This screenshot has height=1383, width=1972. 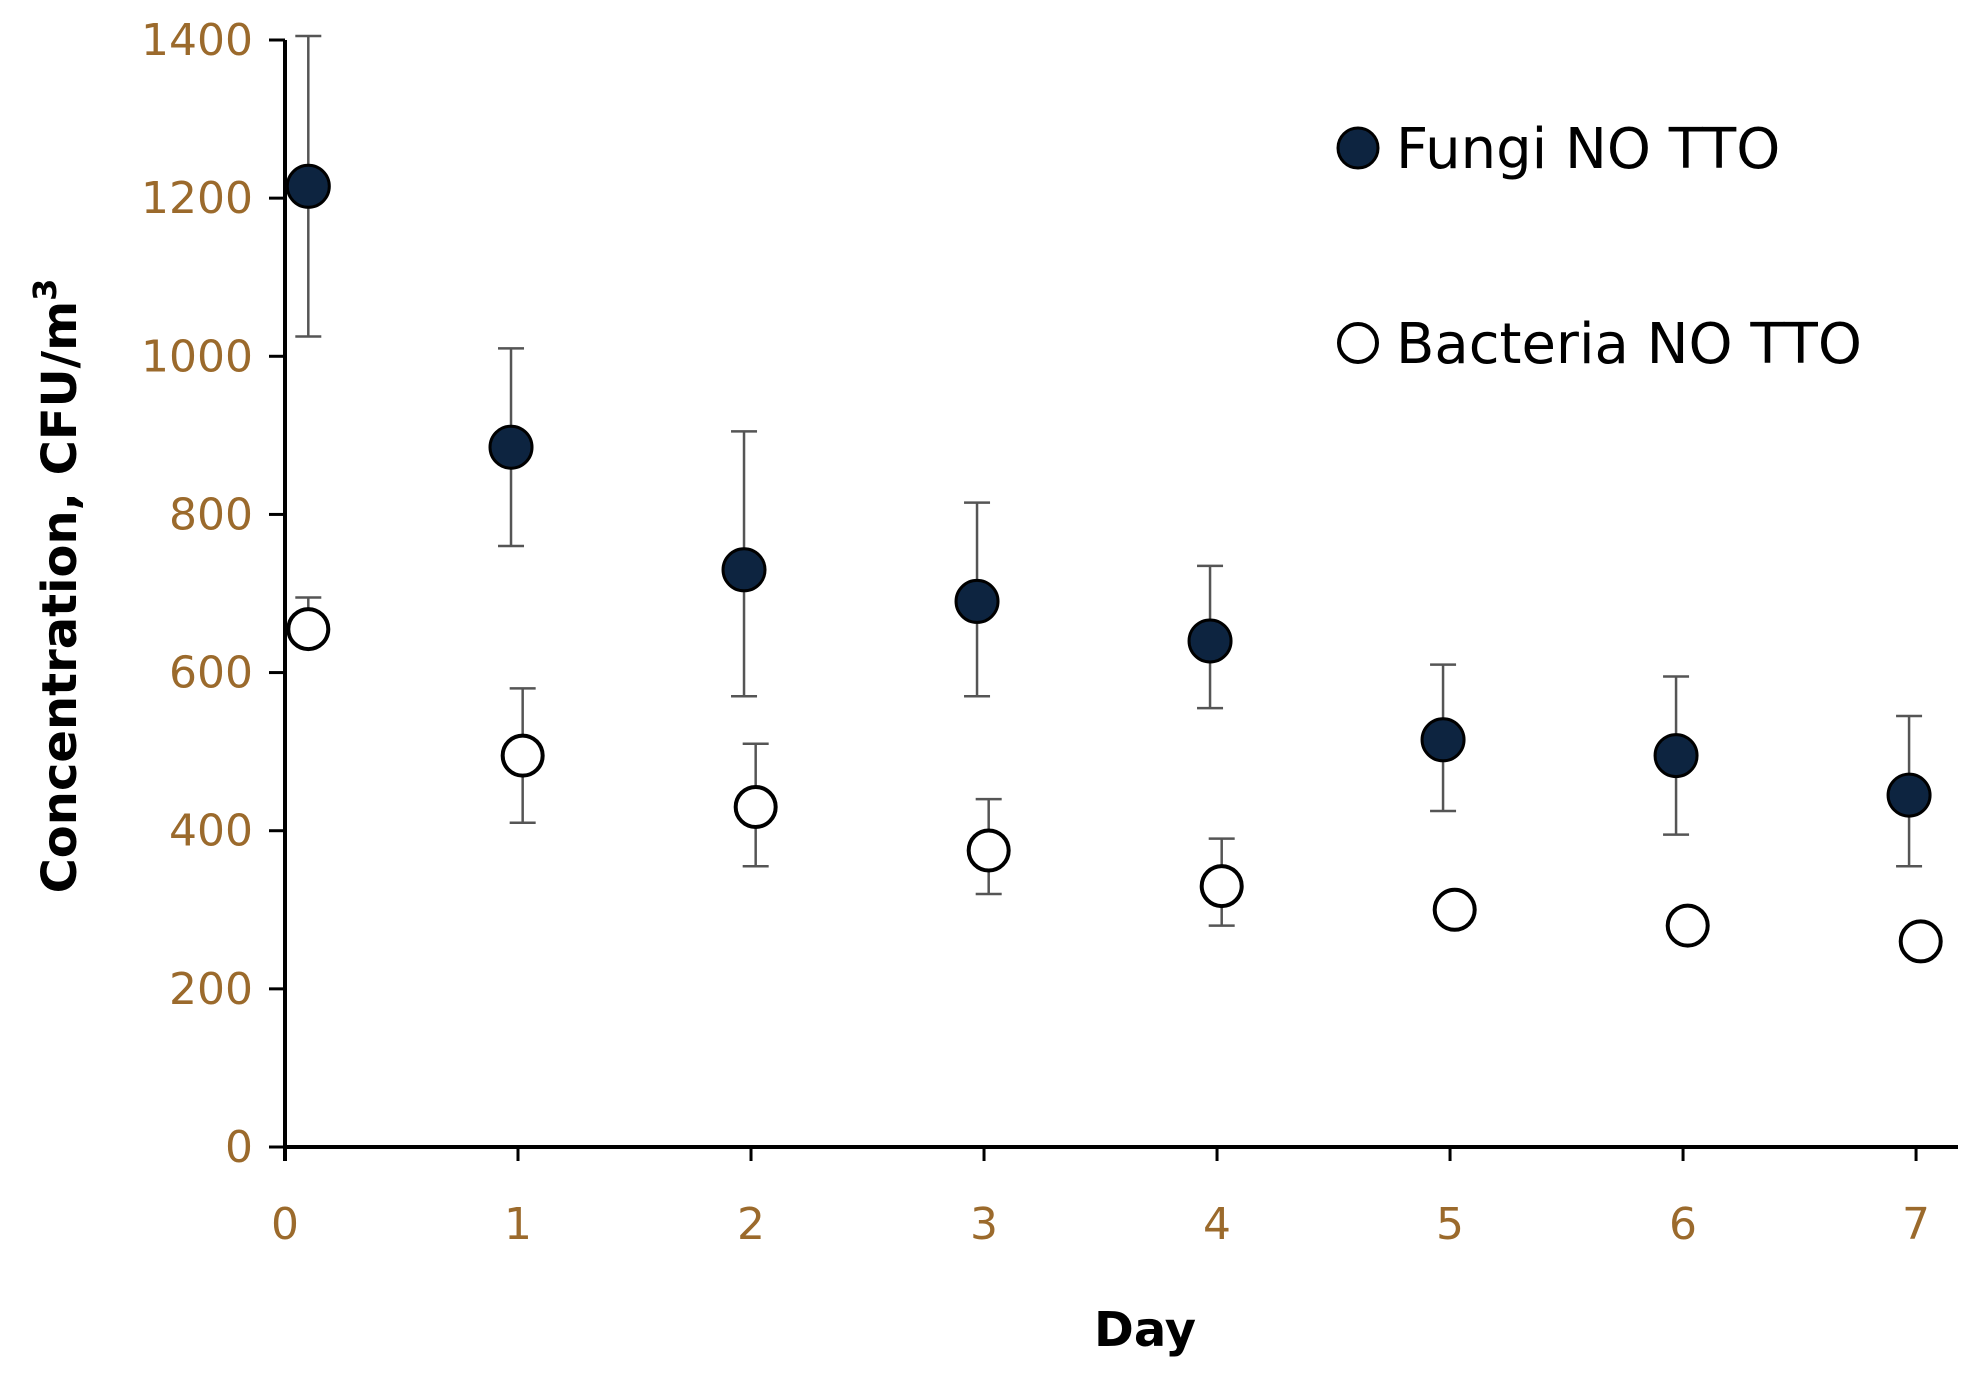 I want to click on x-tick-label: 6, so click(x=1683, y=1224).